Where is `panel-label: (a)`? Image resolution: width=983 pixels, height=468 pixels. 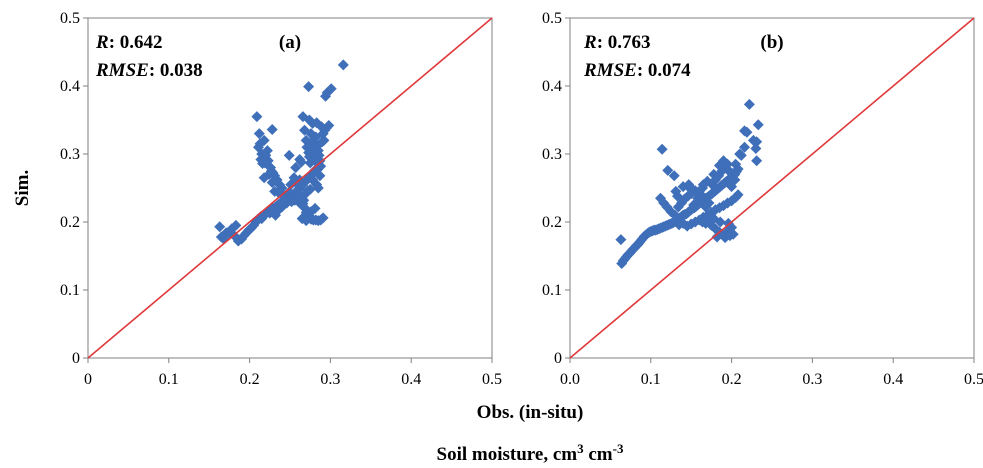 panel-label: (a) is located at coordinates (290, 42).